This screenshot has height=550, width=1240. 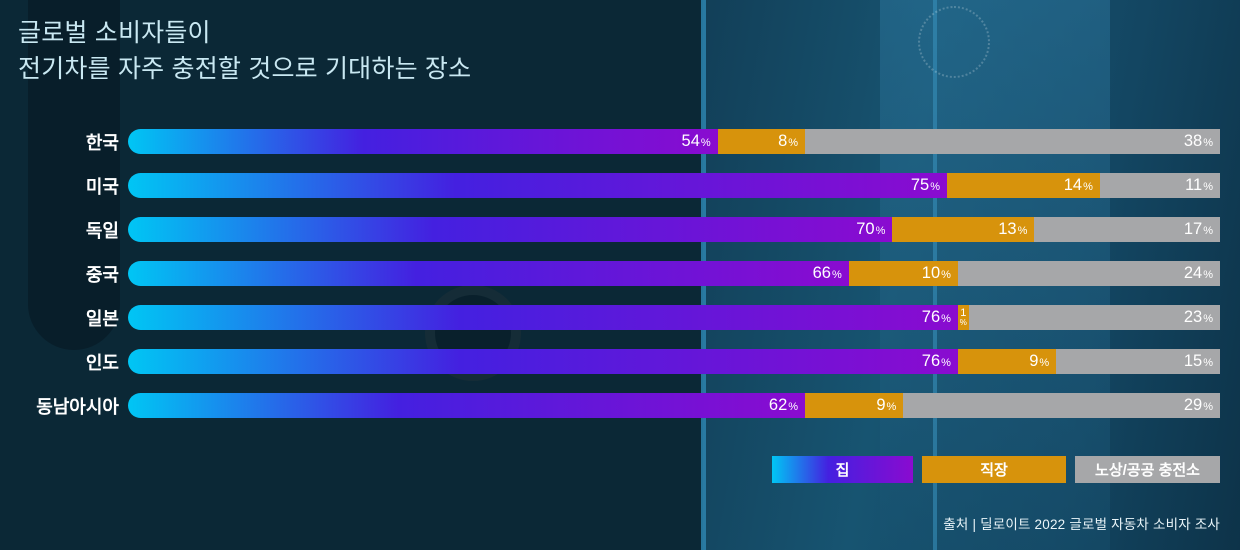 I want to click on legend-item-home: 집, so click(x=842, y=469).